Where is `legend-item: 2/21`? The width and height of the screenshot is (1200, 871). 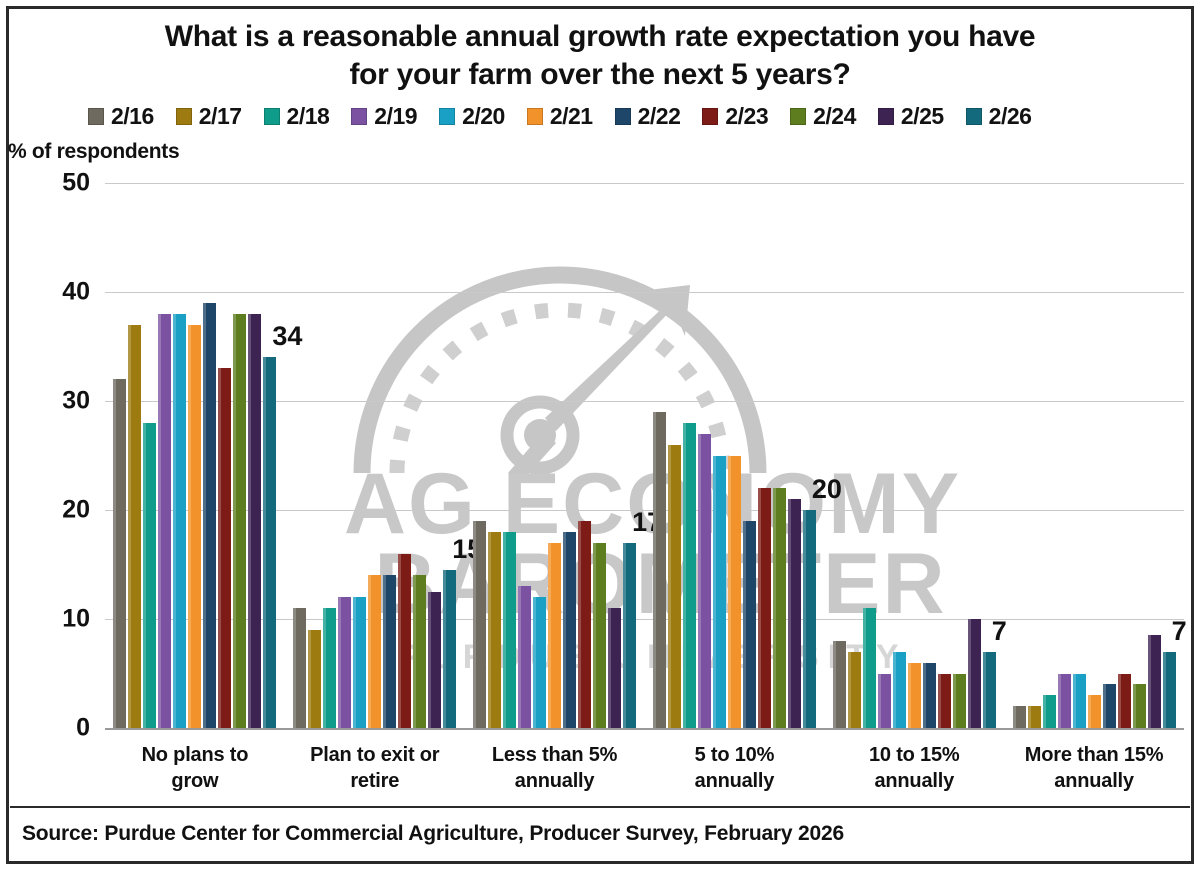
legend-item: 2/21 is located at coordinates (559, 116).